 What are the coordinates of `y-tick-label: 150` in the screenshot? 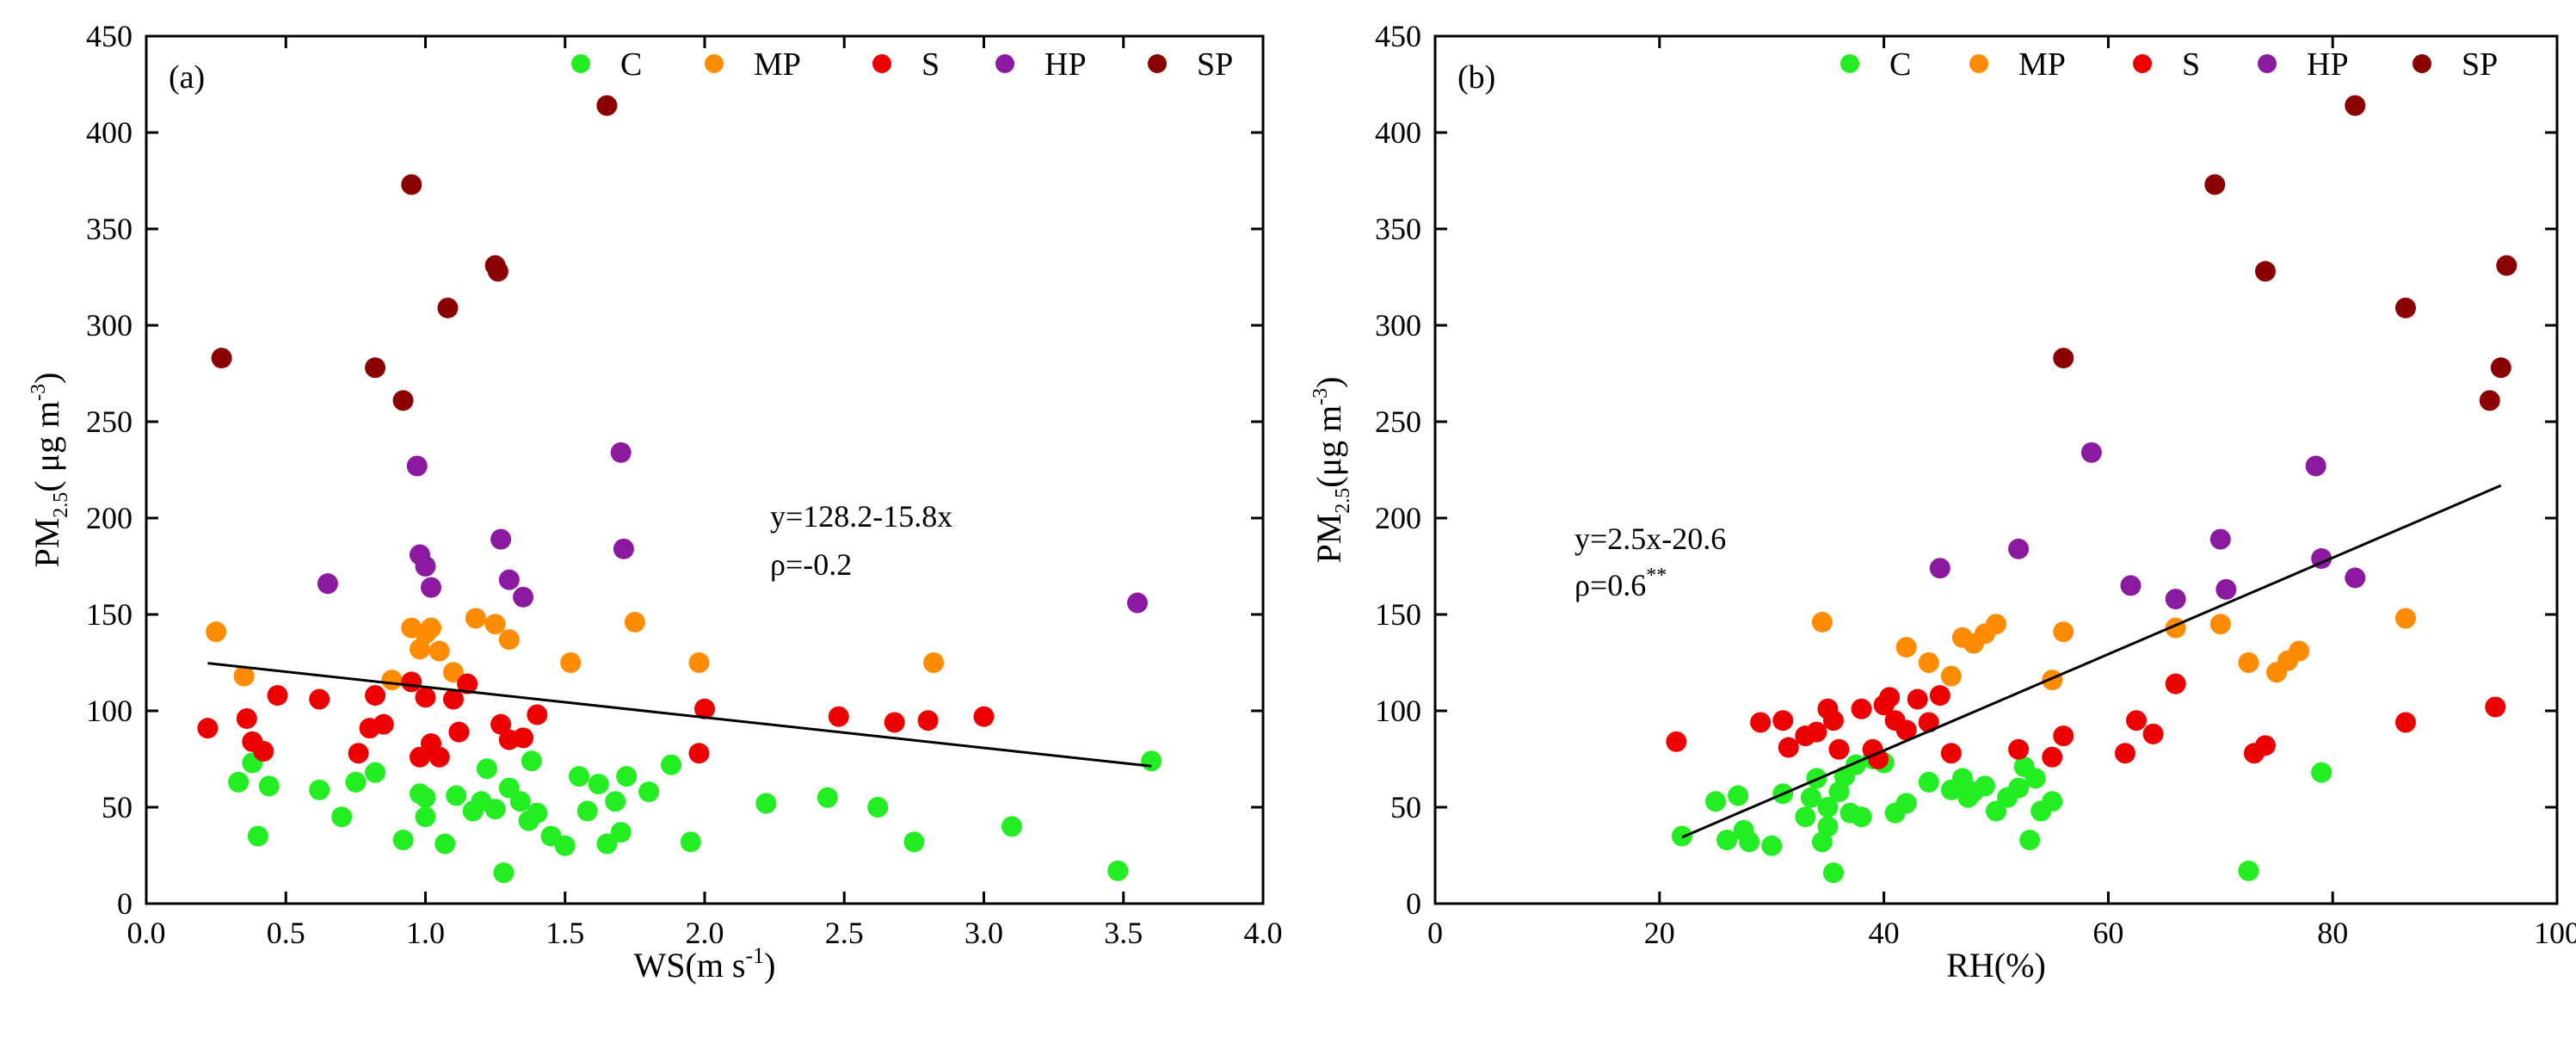 It's located at (109, 615).